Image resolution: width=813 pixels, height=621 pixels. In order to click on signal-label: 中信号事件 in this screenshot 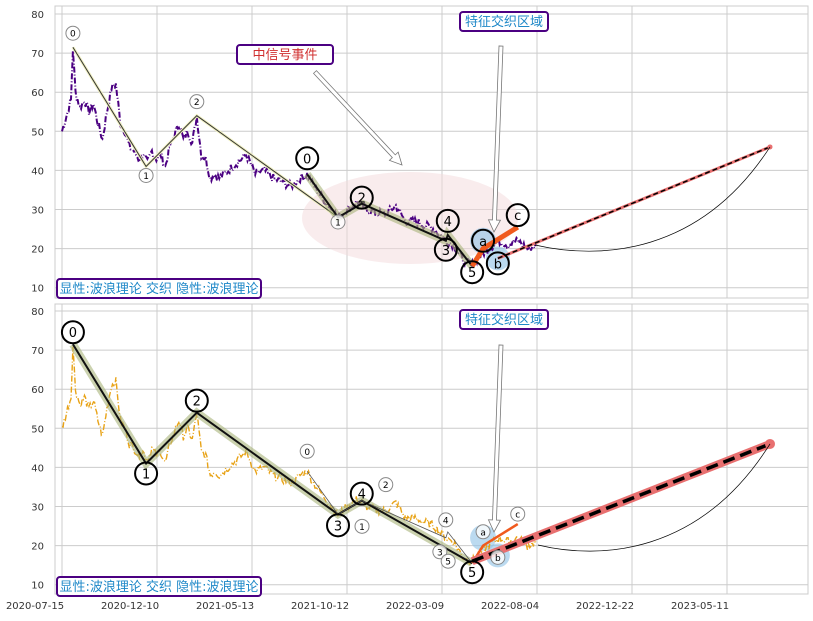, I will do `click(284, 55)`.